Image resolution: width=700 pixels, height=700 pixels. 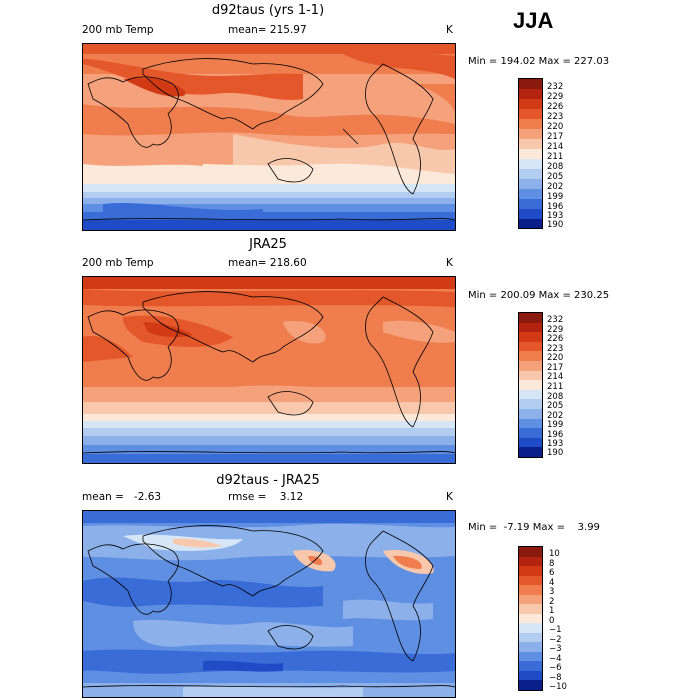 I want to click on panel-3-legend-label: −8, so click(x=555, y=678).